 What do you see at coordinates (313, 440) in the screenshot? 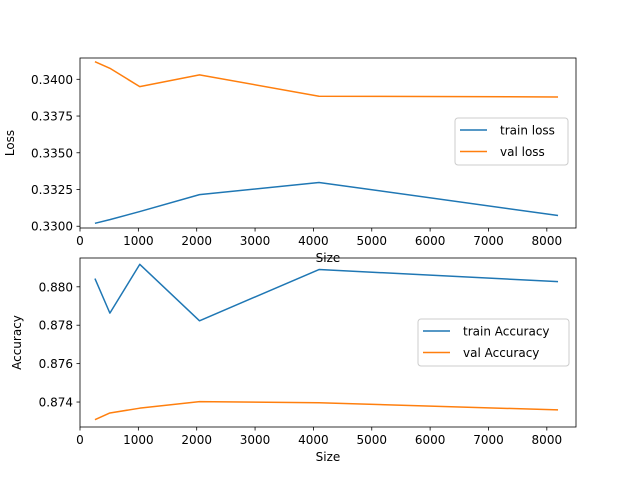
I see `accuracy-x-tick-label: 4000` at bounding box center [313, 440].